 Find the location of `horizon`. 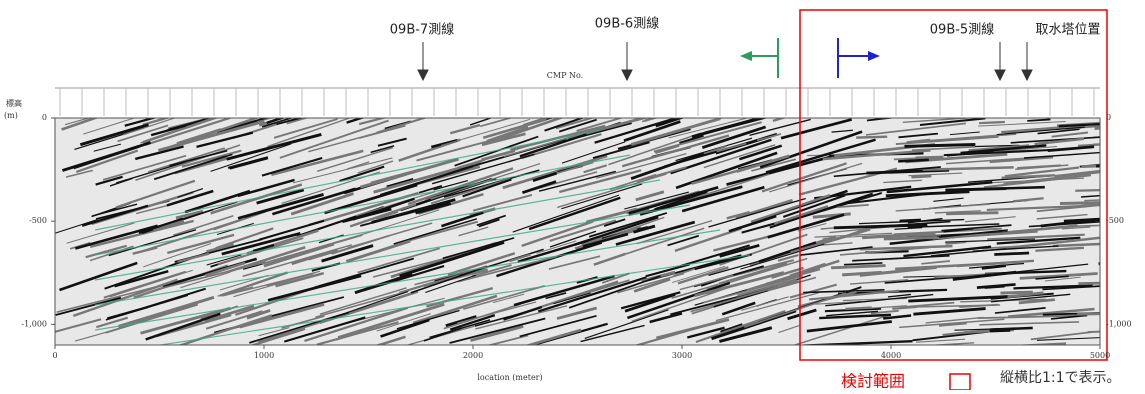

horizon is located at coordinates (362, 205).